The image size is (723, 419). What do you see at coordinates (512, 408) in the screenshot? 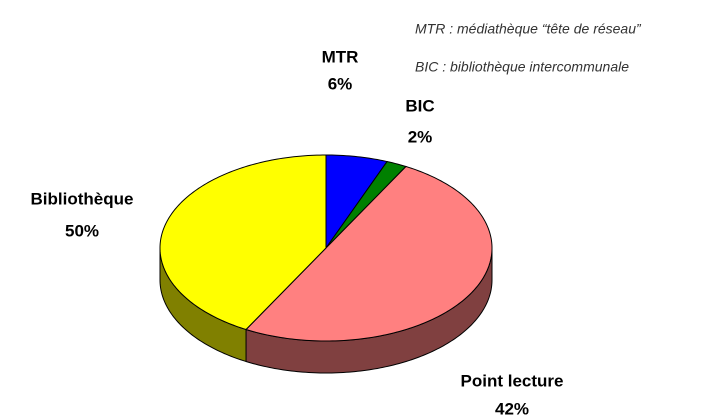
I see `value-label: 42%` at bounding box center [512, 408].